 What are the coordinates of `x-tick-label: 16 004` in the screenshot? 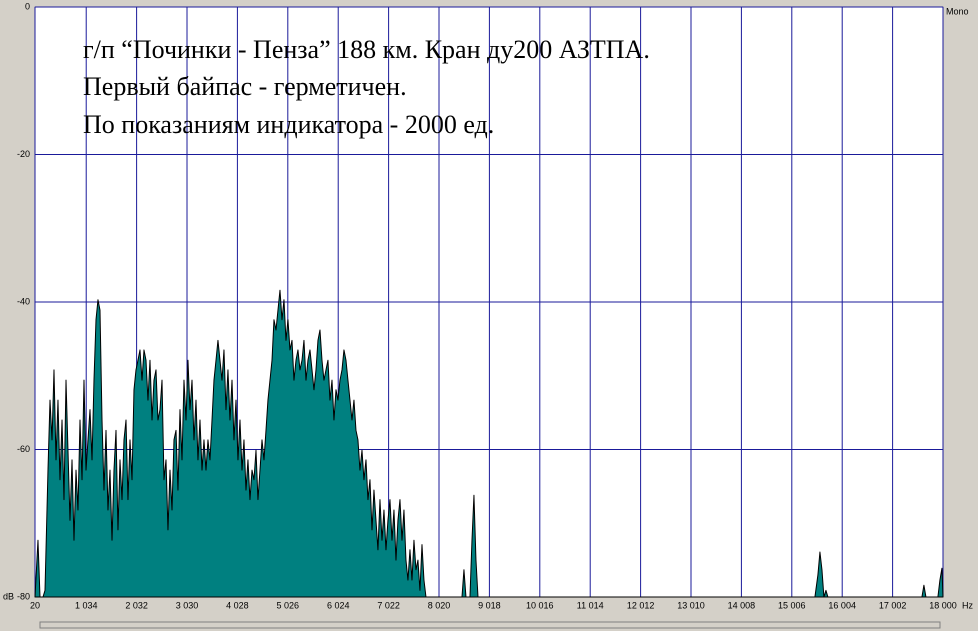 It's located at (842, 605).